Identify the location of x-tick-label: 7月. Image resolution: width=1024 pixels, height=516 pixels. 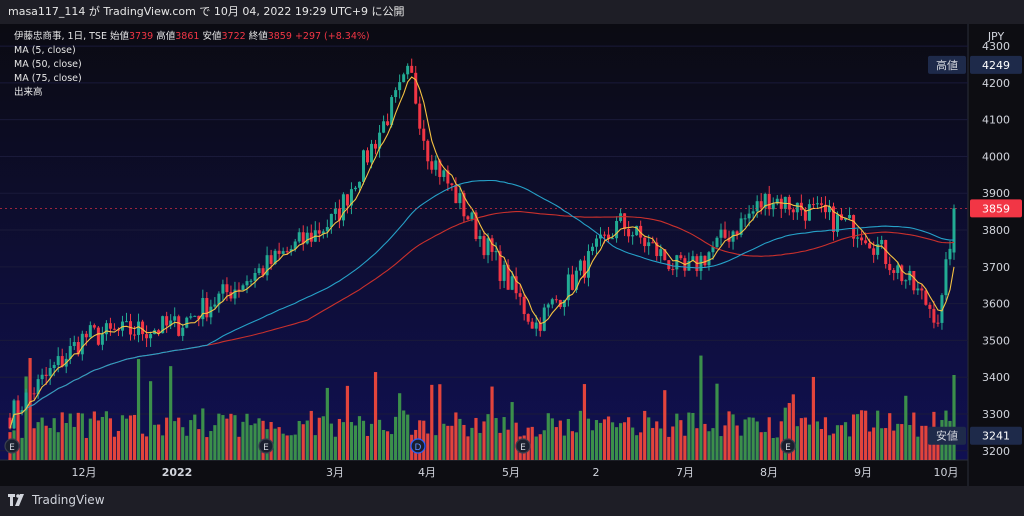
(685, 472).